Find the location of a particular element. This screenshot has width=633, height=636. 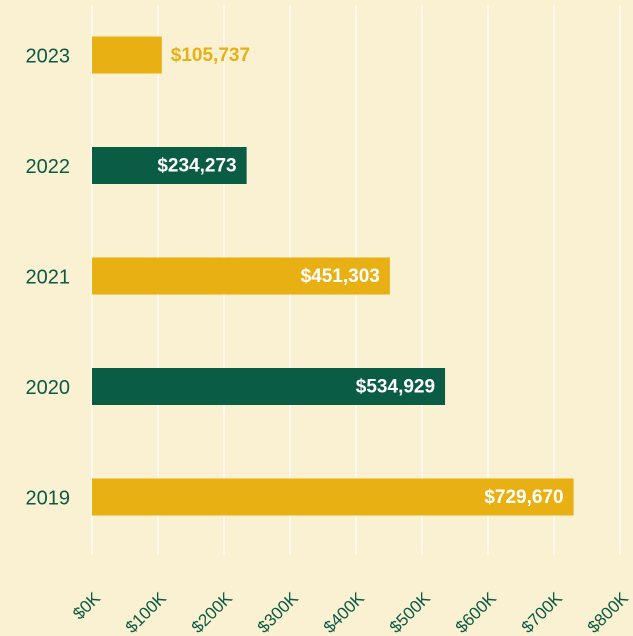

x-tick-label: $700K is located at coordinates (542, 612).